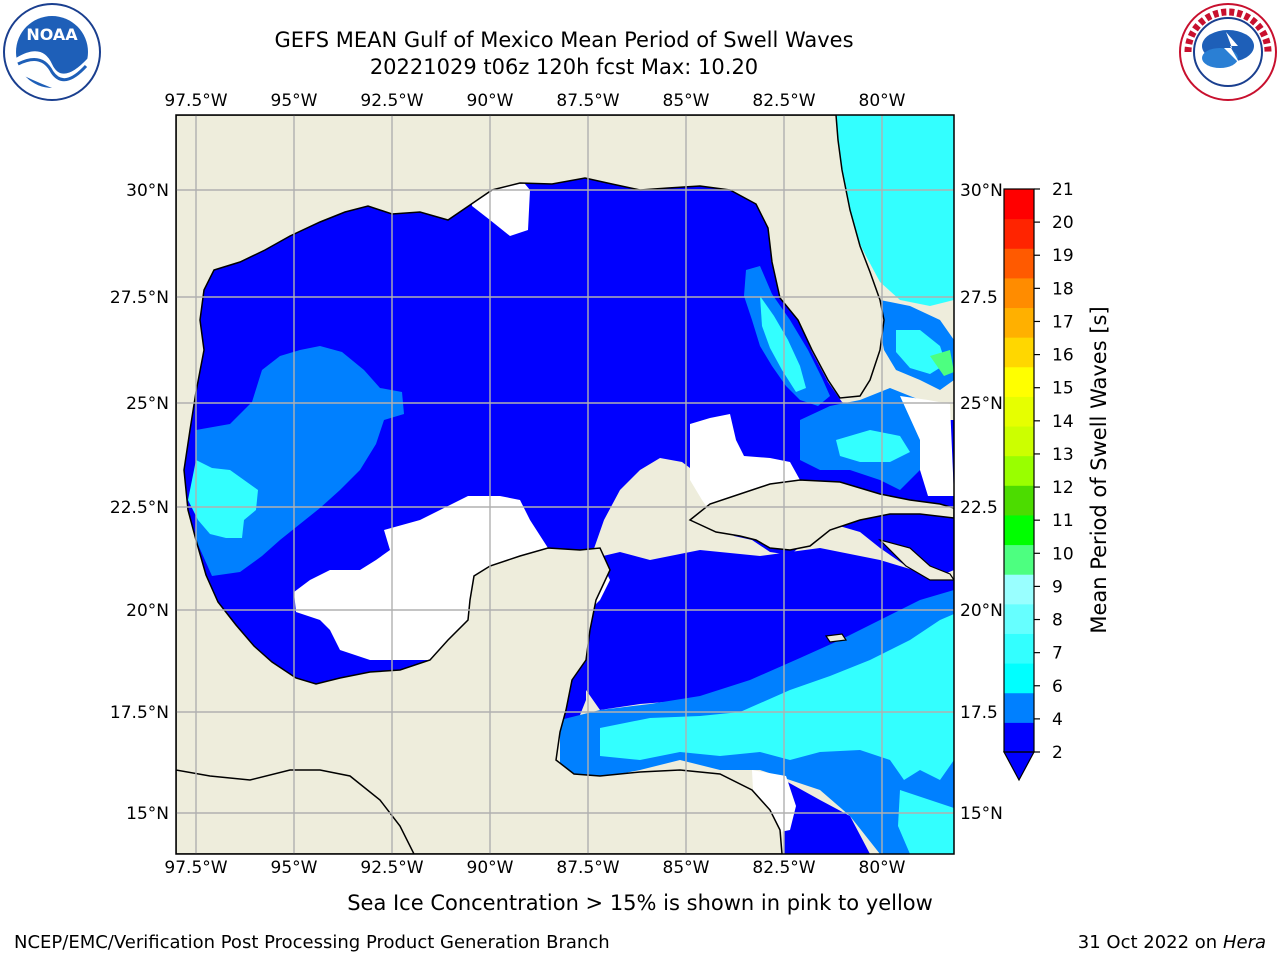  Describe the element at coordinates (1063, 223) in the screenshot. I see `colorbar-tick-label: 20` at that location.